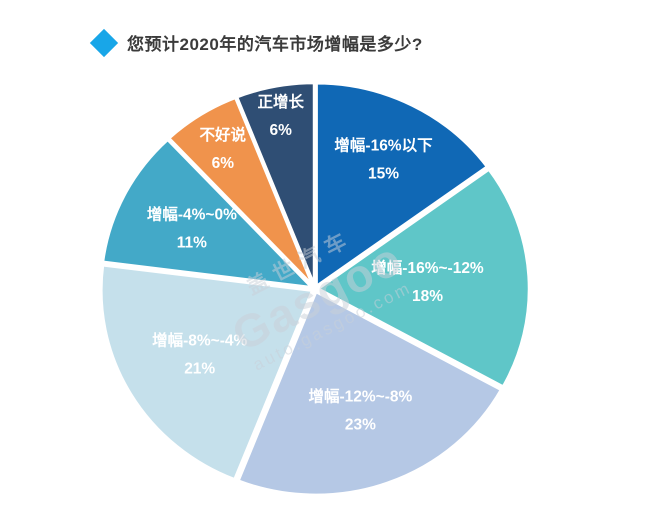 Image resolution: width=651 pixels, height=507 pixels. Describe the element at coordinates (104, 42) in the screenshot. I see `diamond-bullet-icon` at that location.